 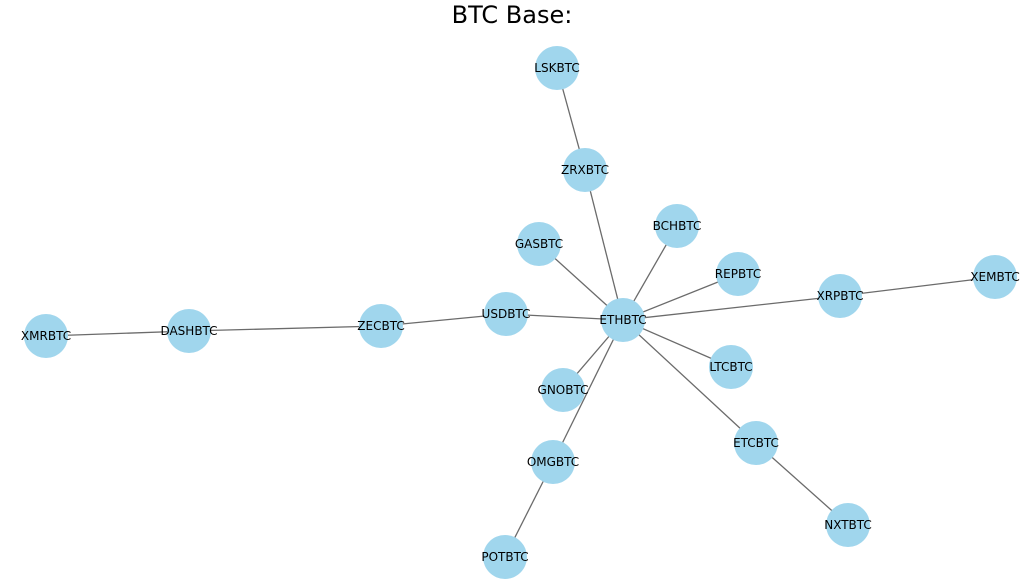 I want to click on graph-title: BTC Base:, so click(x=512, y=15).